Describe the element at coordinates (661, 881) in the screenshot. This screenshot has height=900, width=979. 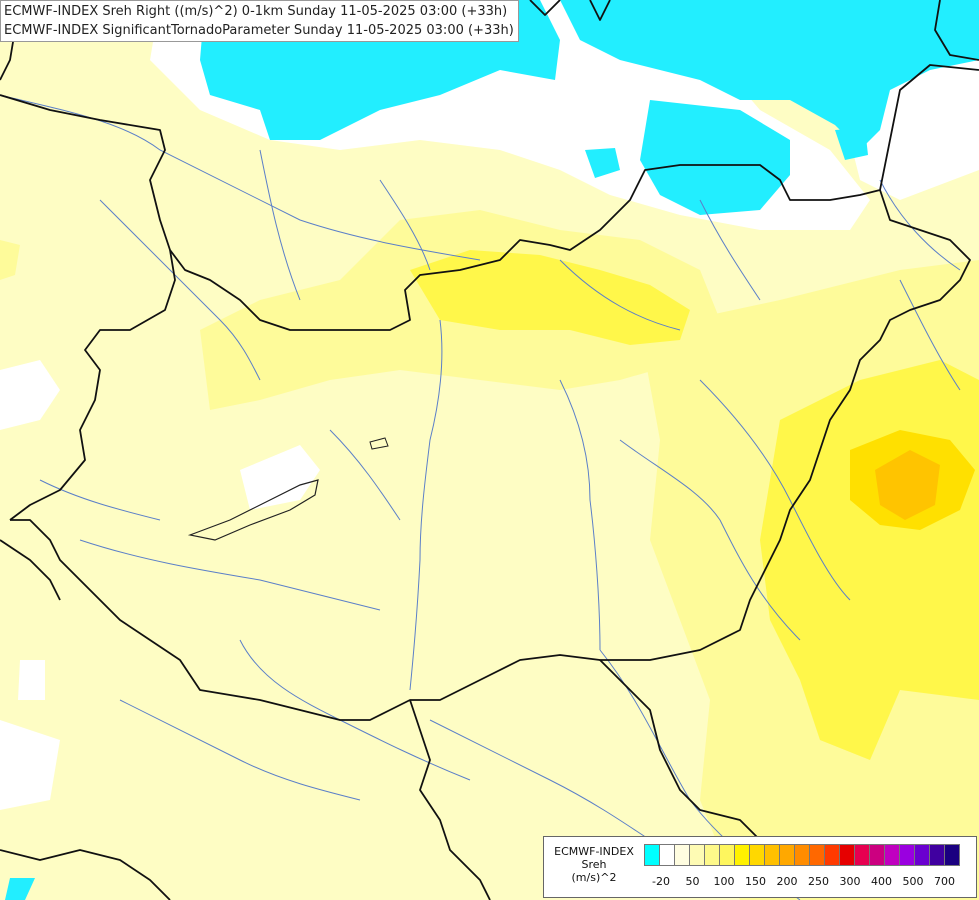
I see `legend-tick-label: -20` at that location.